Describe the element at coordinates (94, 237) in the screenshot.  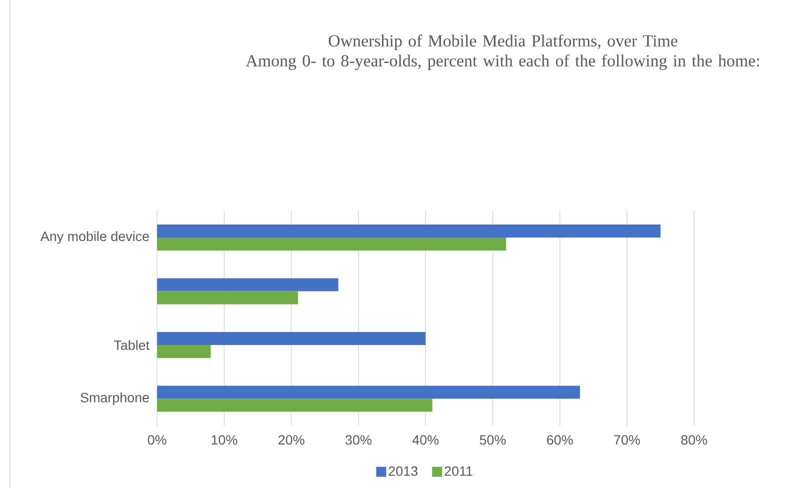
I see `y-tick-label: Any mobile device` at that location.